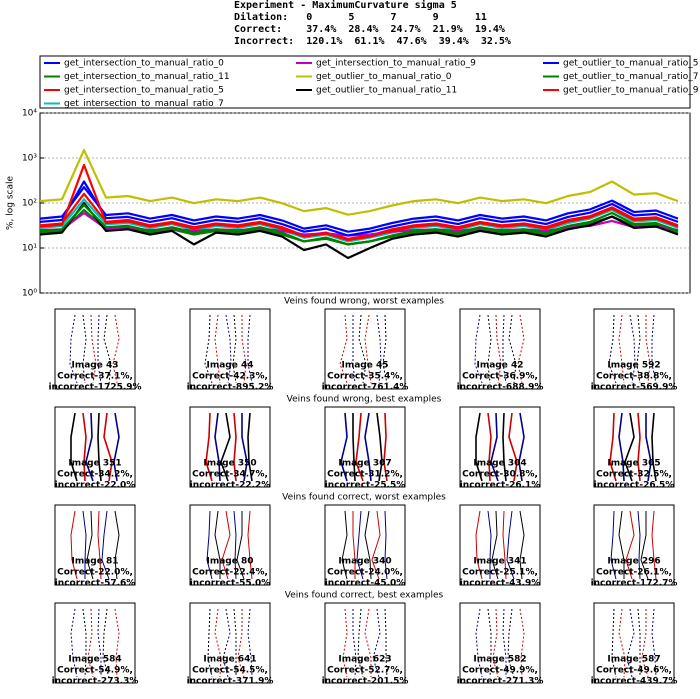 The image size is (700, 699). I want to click on image-label: Image 42, so click(499, 366).